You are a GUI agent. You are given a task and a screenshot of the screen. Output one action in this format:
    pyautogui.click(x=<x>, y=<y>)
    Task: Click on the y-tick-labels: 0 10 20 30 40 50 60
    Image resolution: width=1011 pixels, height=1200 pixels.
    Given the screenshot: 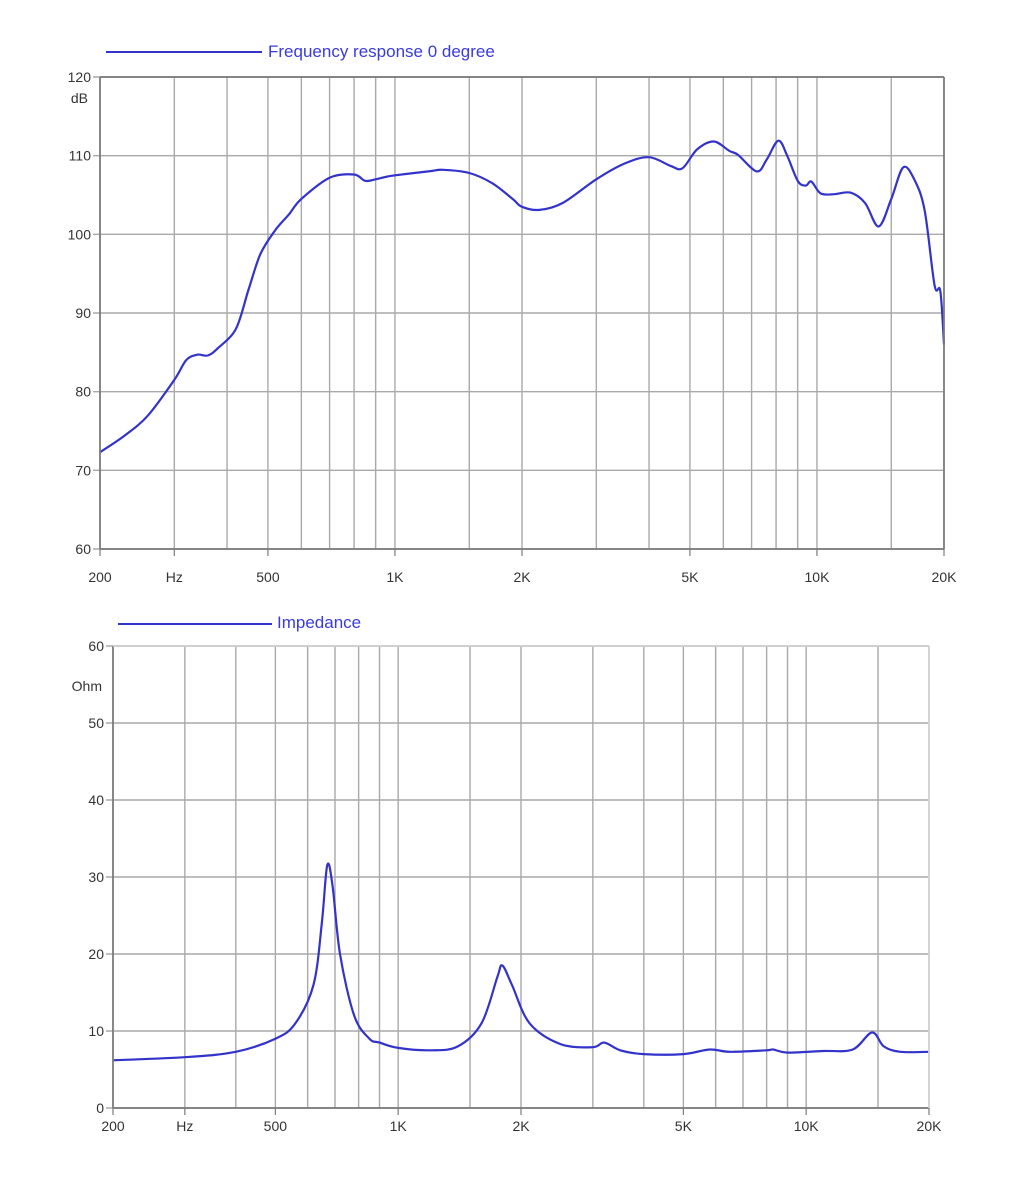 What is the action you would take?
    pyautogui.click(x=96, y=877)
    